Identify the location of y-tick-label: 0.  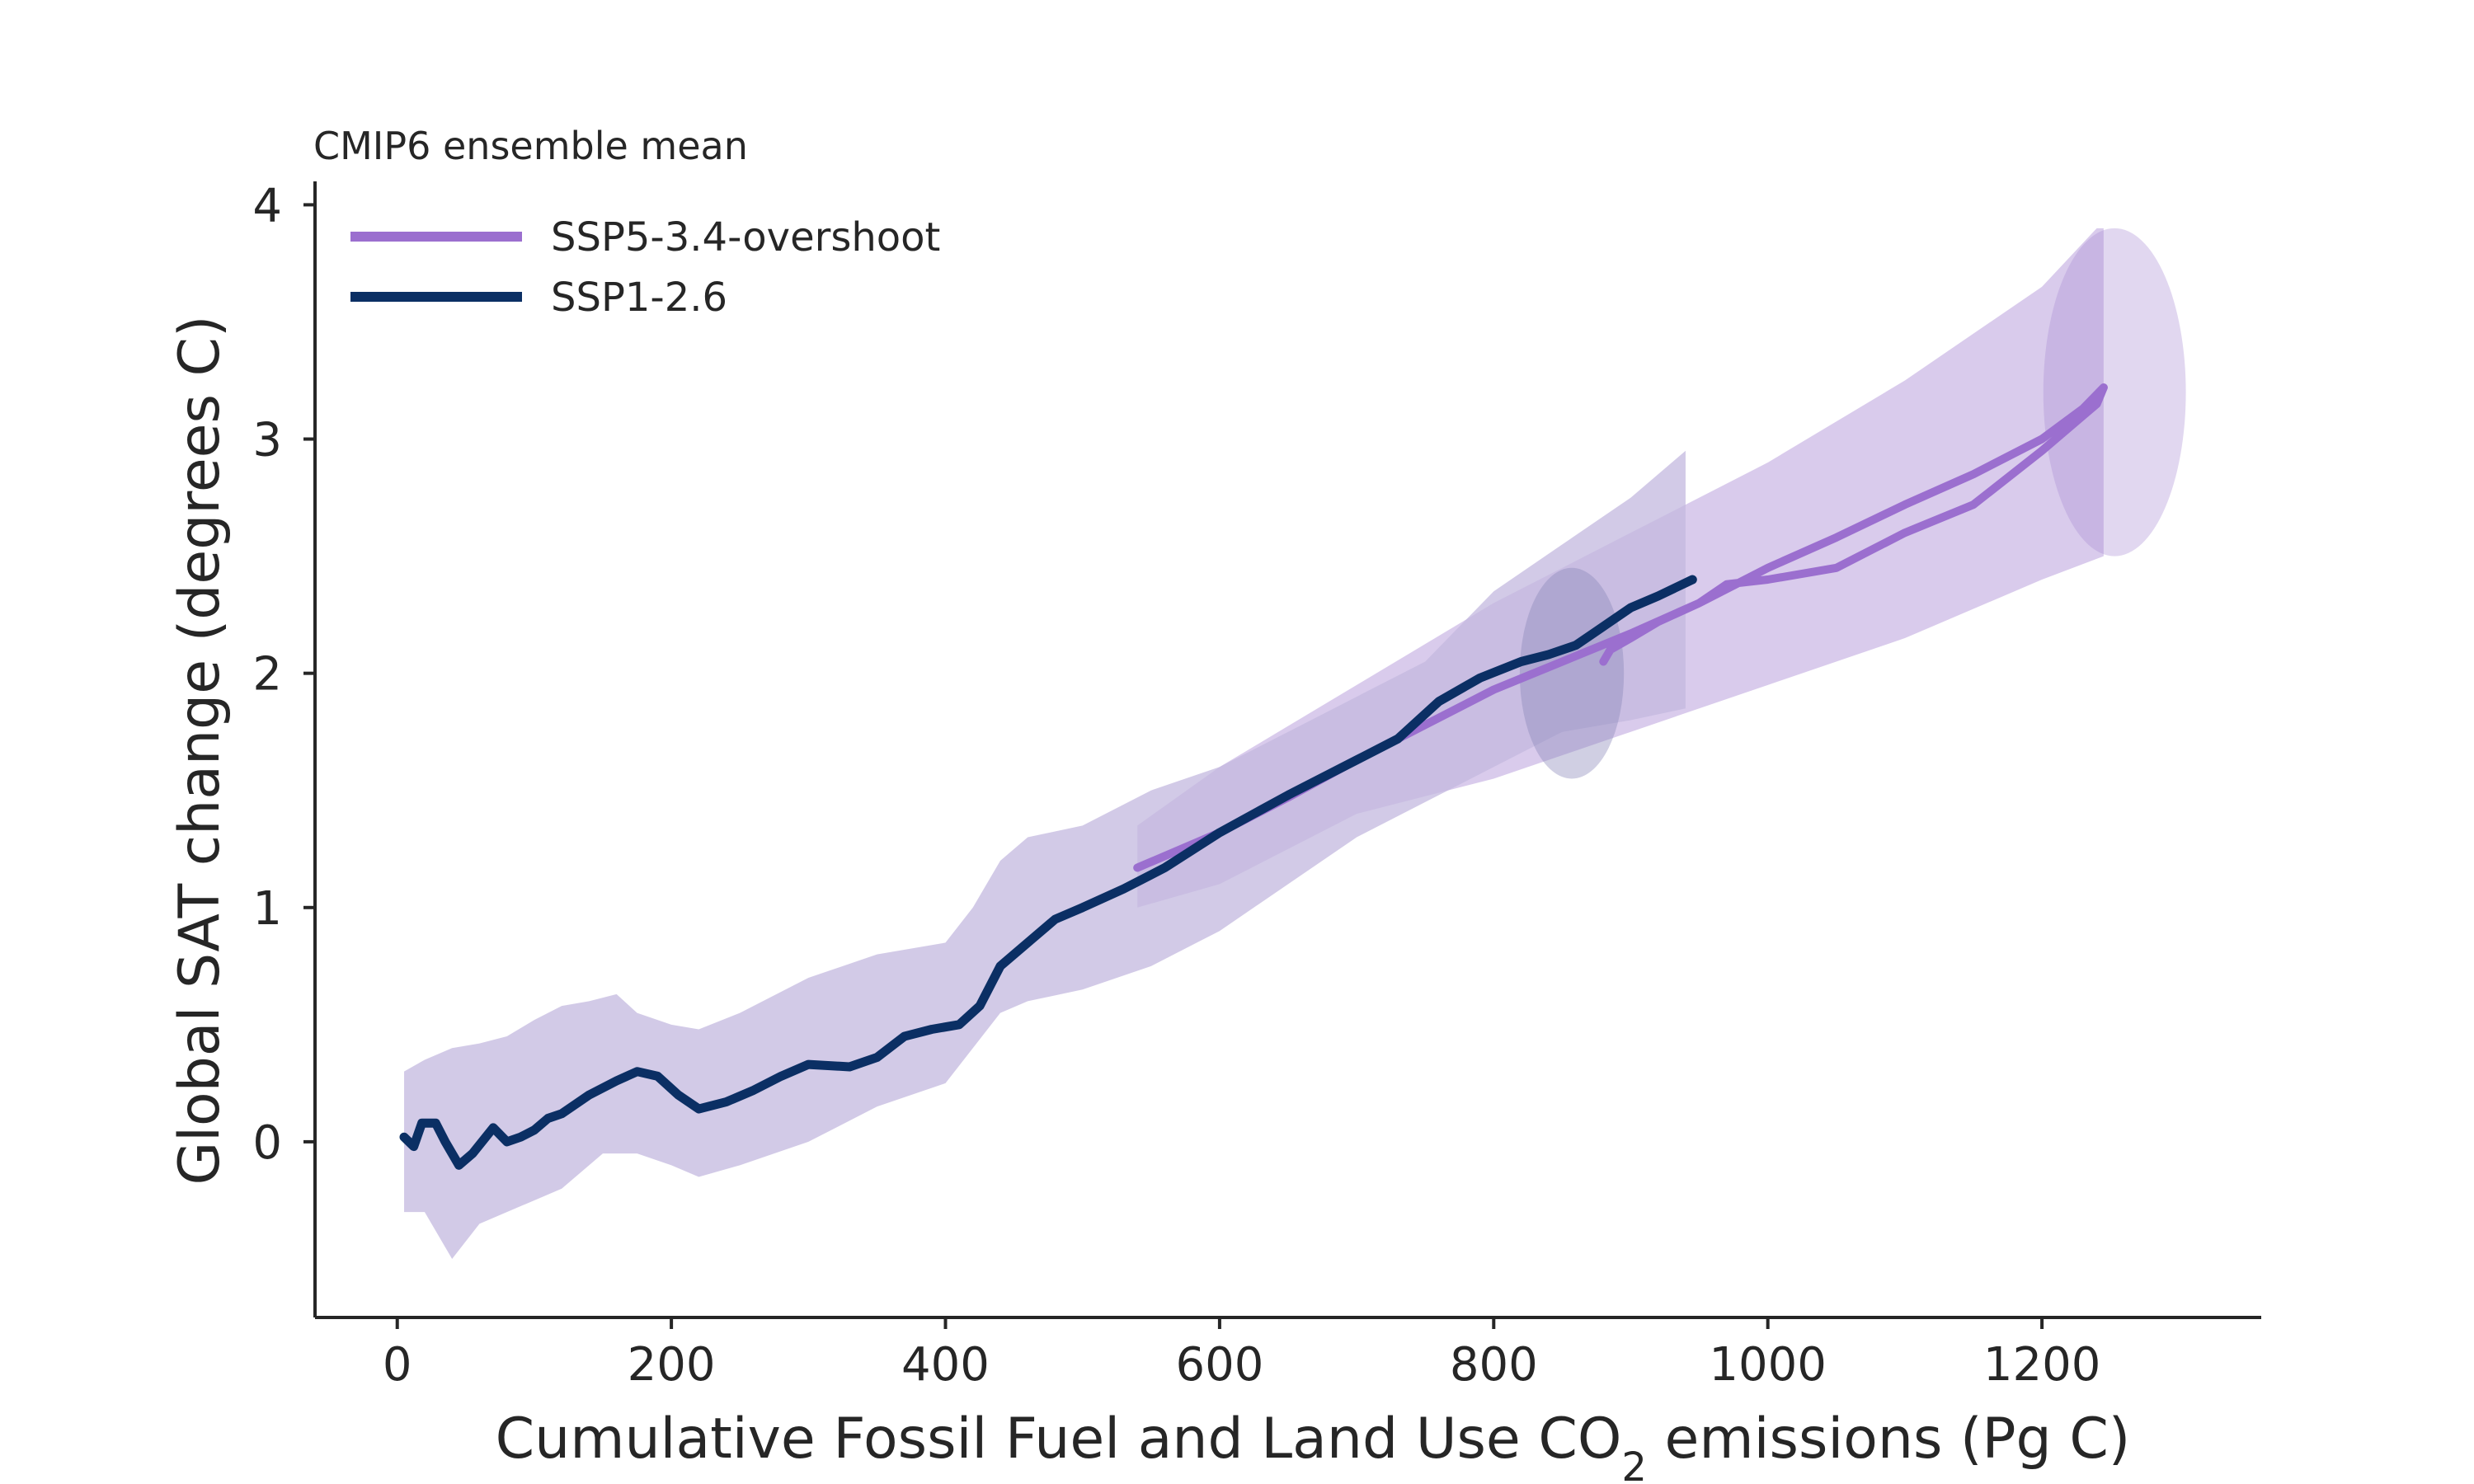
(267, 1143).